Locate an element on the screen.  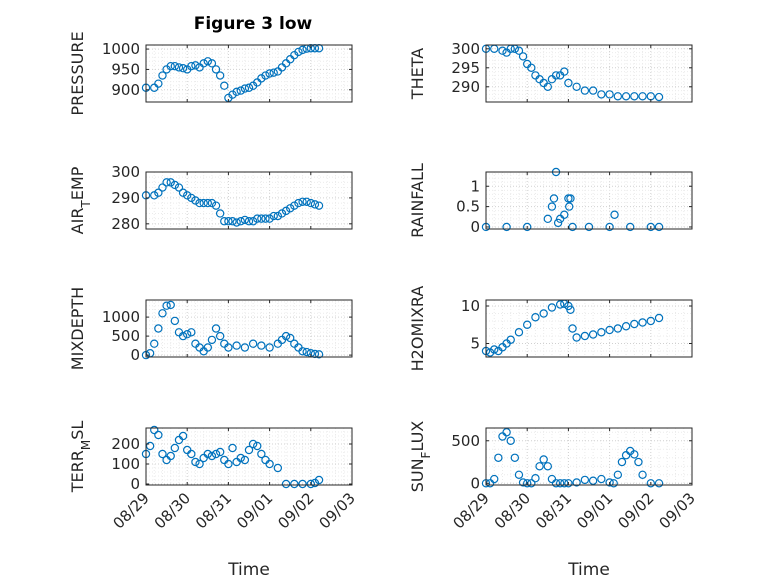
x-tick-label: 08/30 is located at coordinates (172, 510).